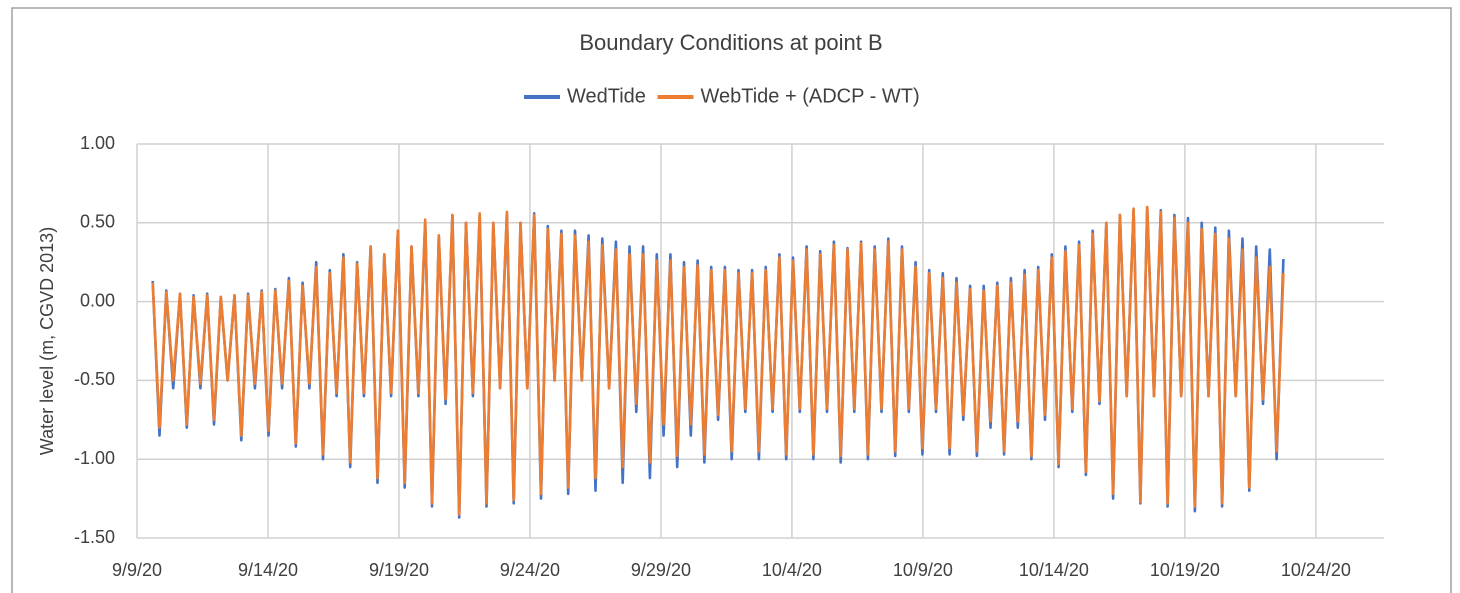 The width and height of the screenshot is (1460, 593). Describe the element at coordinates (268, 570) in the screenshot. I see `x-tick-label: 9/14/20` at that location.